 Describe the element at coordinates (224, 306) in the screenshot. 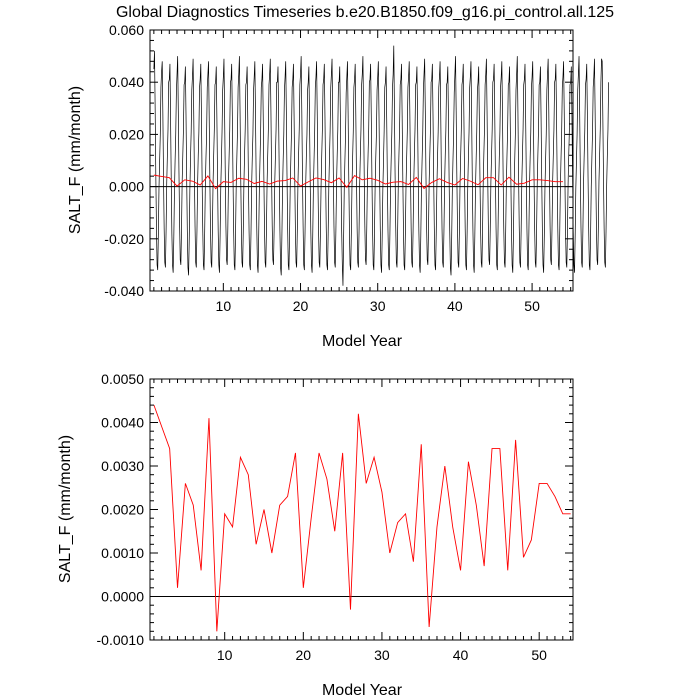

I see `top-x-tick-label: 10` at that location.